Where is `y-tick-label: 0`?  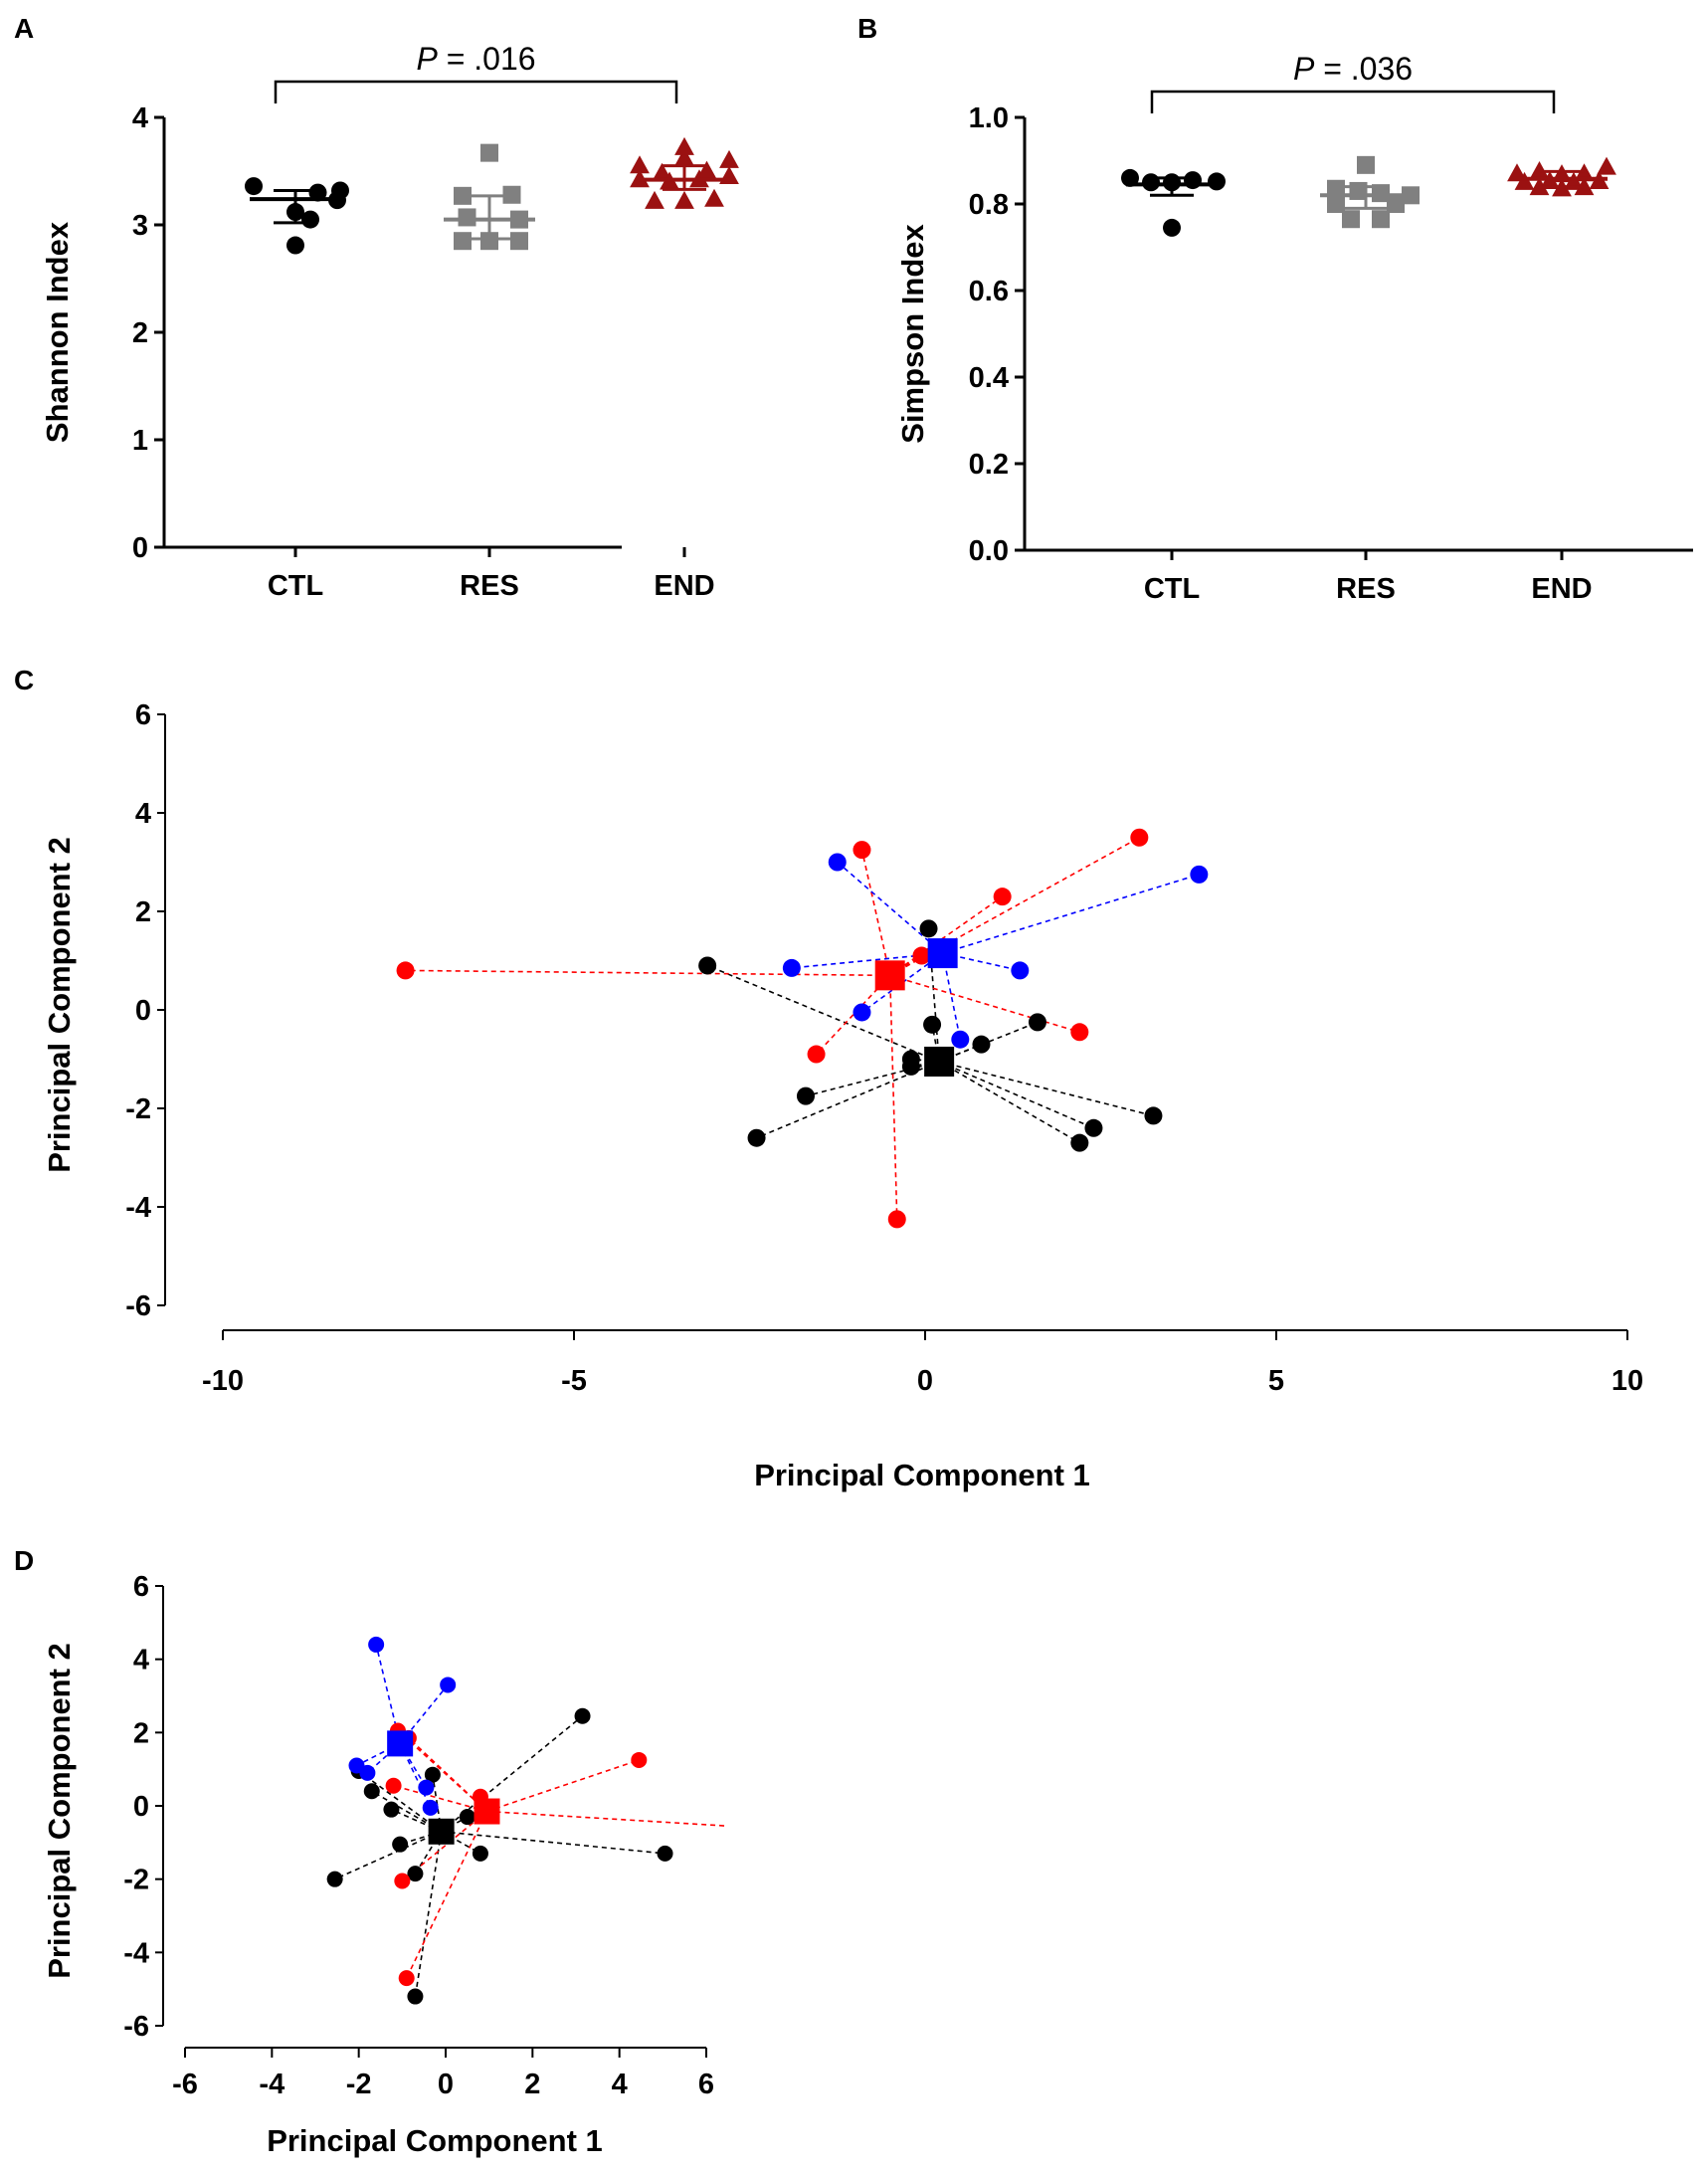
y-tick-label: 0 is located at coordinates (140, 548).